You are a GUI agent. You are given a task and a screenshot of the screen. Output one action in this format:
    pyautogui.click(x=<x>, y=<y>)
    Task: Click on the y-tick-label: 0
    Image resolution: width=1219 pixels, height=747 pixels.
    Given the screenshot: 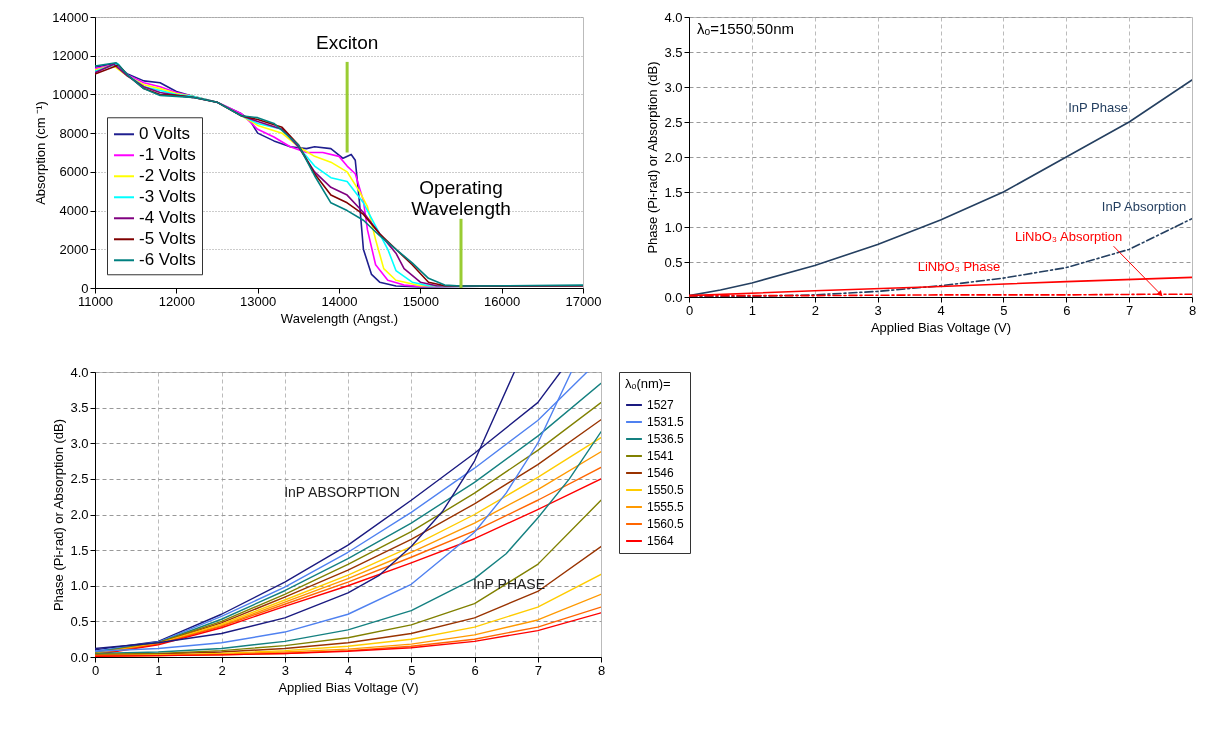 What is the action you would take?
    pyautogui.click(x=85, y=288)
    